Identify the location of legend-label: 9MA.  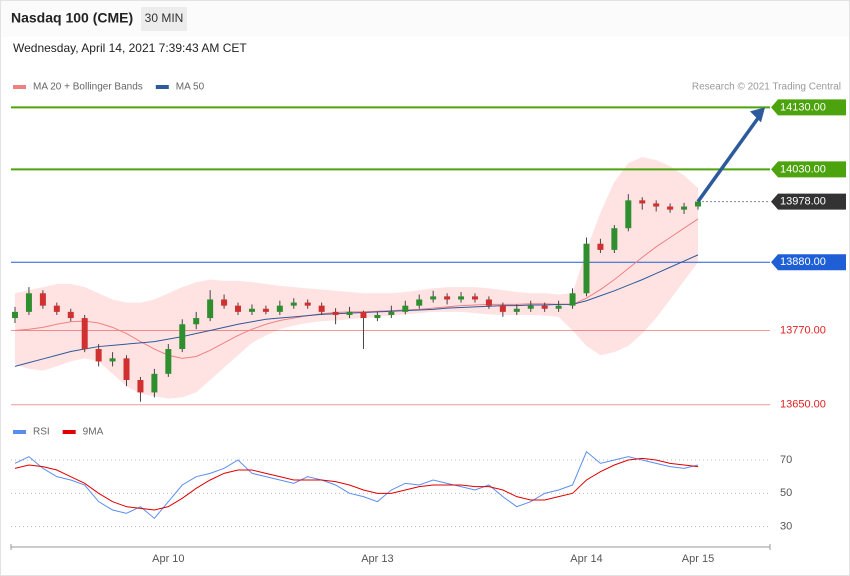
(93, 432).